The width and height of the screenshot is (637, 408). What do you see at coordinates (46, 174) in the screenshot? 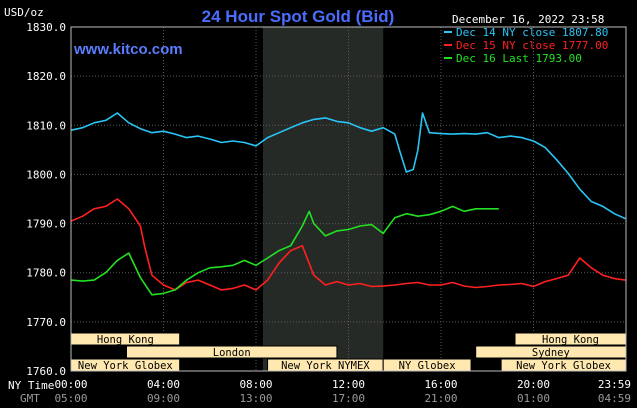
I see `y-tick-label: 1800.0` at bounding box center [46, 174].